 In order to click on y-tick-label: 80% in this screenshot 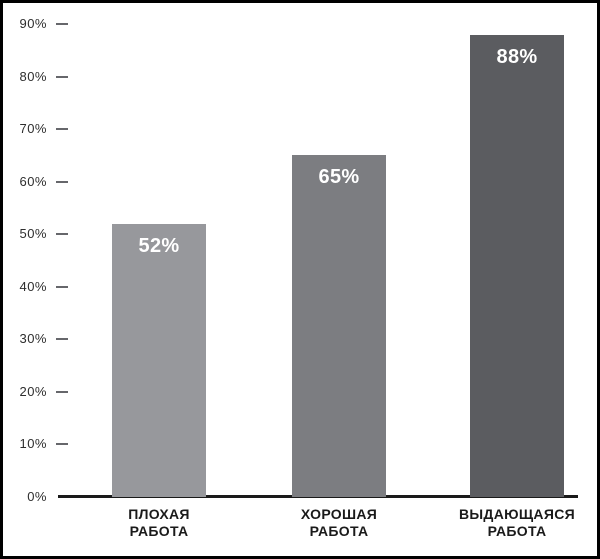, I will do `click(33, 76)`.